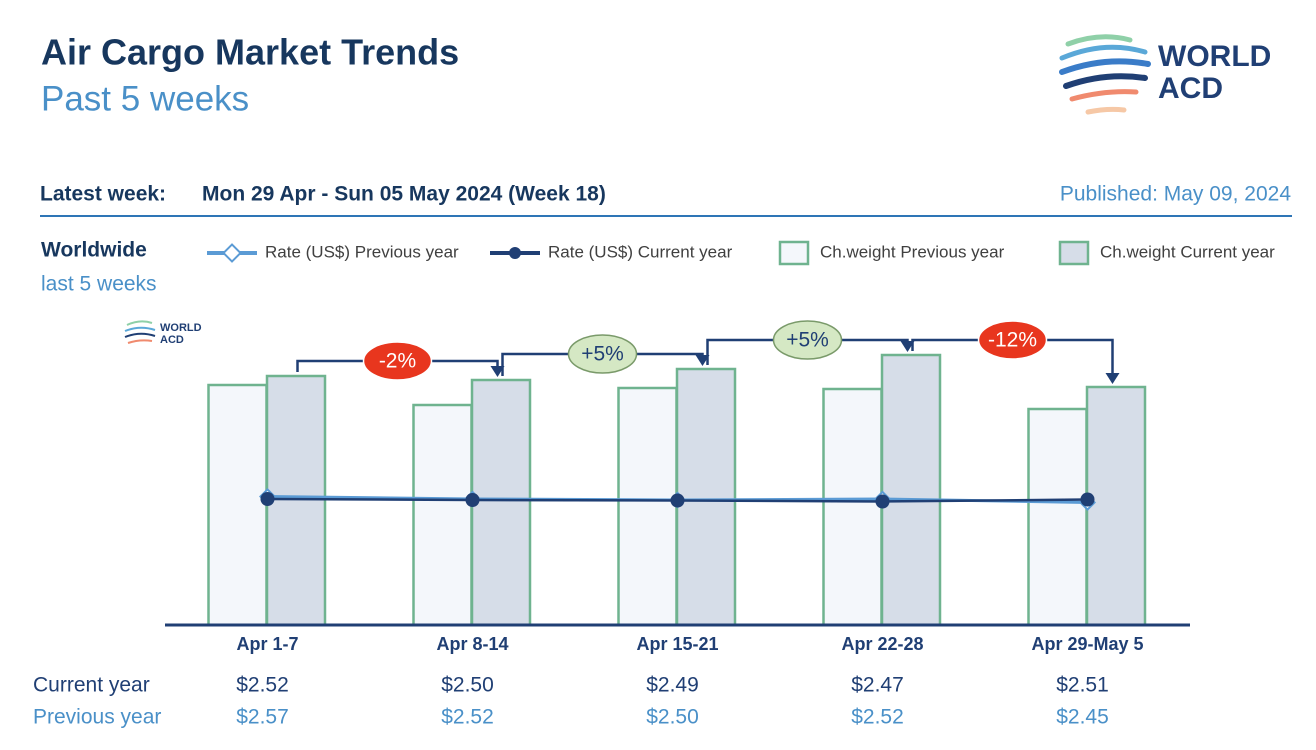 This screenshot has width=1316, height=750. I want to click on legend-label: Ch.weight Current year, so click(1187, 251).